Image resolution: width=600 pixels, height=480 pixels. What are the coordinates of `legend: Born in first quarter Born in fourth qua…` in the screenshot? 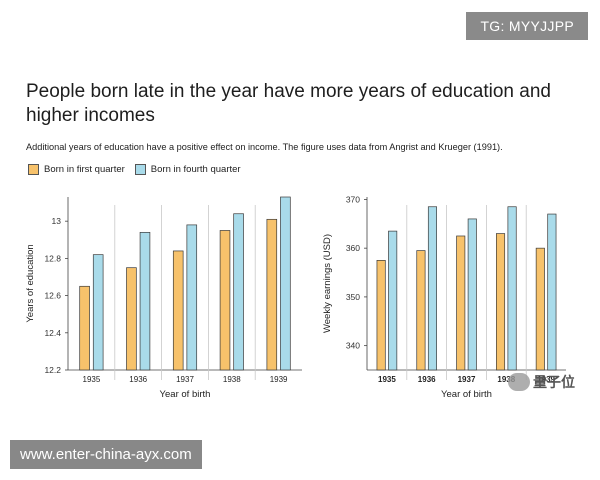 It's located at (139, 169).